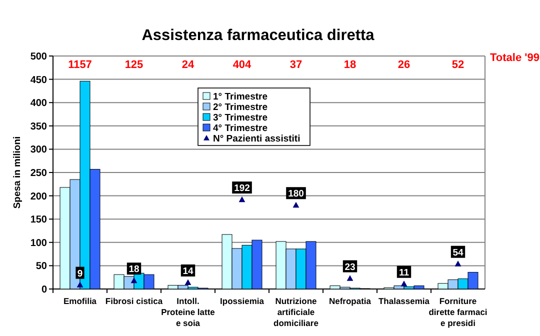 This screenshot has height=336, width=540. What do you see at coordinates (296, 312) in the screenshot?
I see `x-tick-label: Nutrizione artificiale domiciliare` at bounding box center [296, 312].